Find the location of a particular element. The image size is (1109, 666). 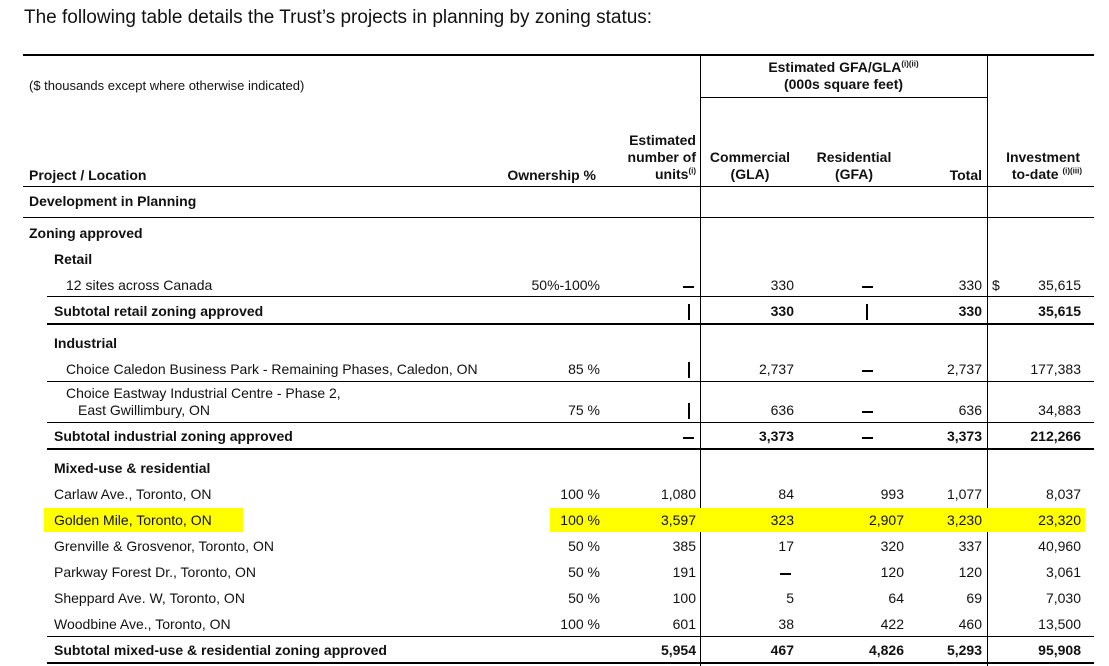

mixed-subtotal-units: 5,954 is located at coordinates (678, 650).